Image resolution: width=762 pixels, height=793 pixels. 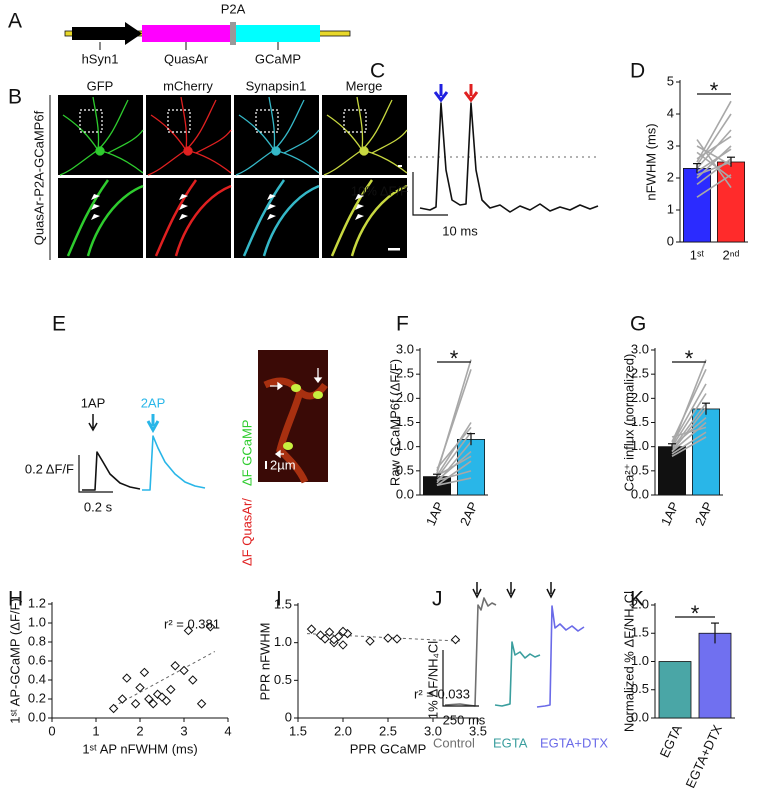 What do you see at coordinates (388, 748) in the screenshot?
I see `x-axis-label: PPR GCaMP` at bounding box center [388, 748].